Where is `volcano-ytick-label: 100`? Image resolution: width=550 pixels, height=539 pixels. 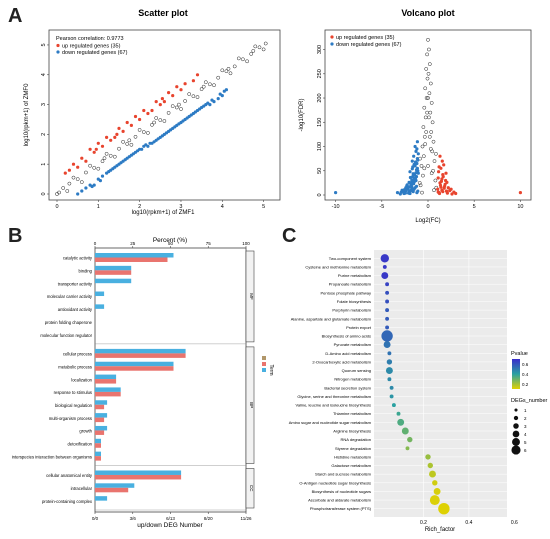
volcano-ytick-label: 100 is located at coordinates (320, 146).